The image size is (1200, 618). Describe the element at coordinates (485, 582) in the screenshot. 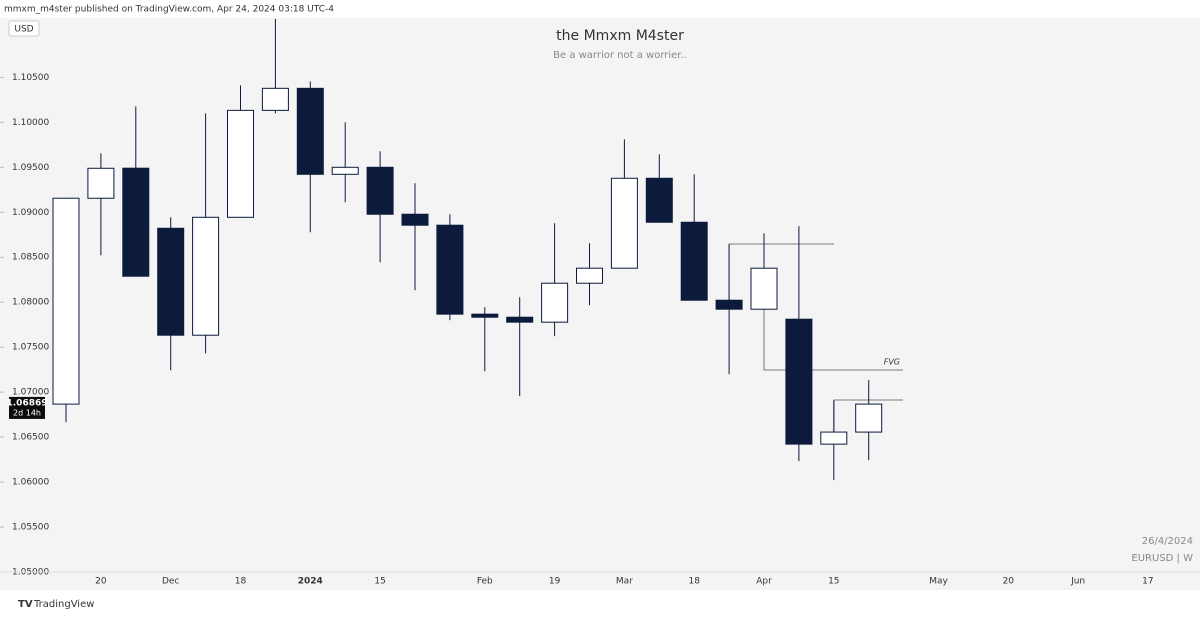

I see `x-tick-label: Feb` at that location.